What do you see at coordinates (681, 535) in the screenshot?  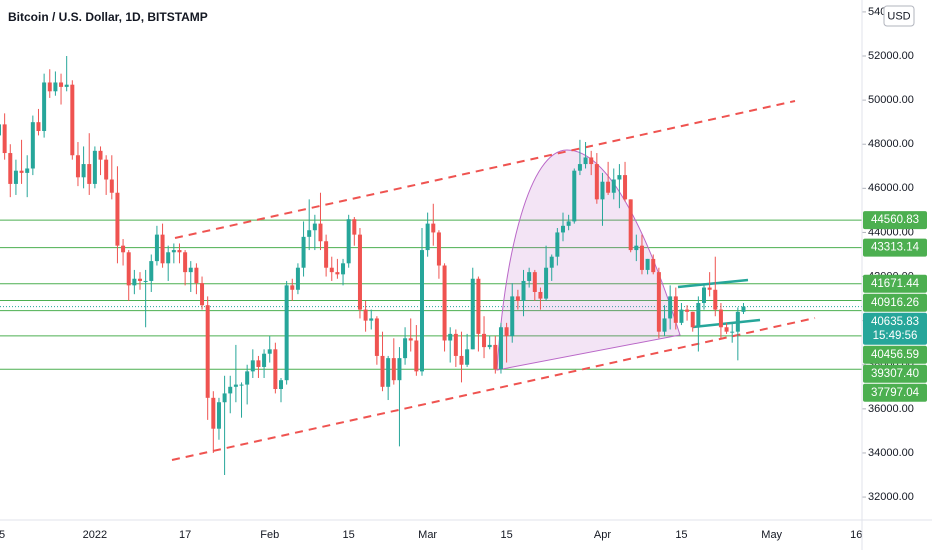 I see `x-tick-label: 15` at bounding box center [681, 535].